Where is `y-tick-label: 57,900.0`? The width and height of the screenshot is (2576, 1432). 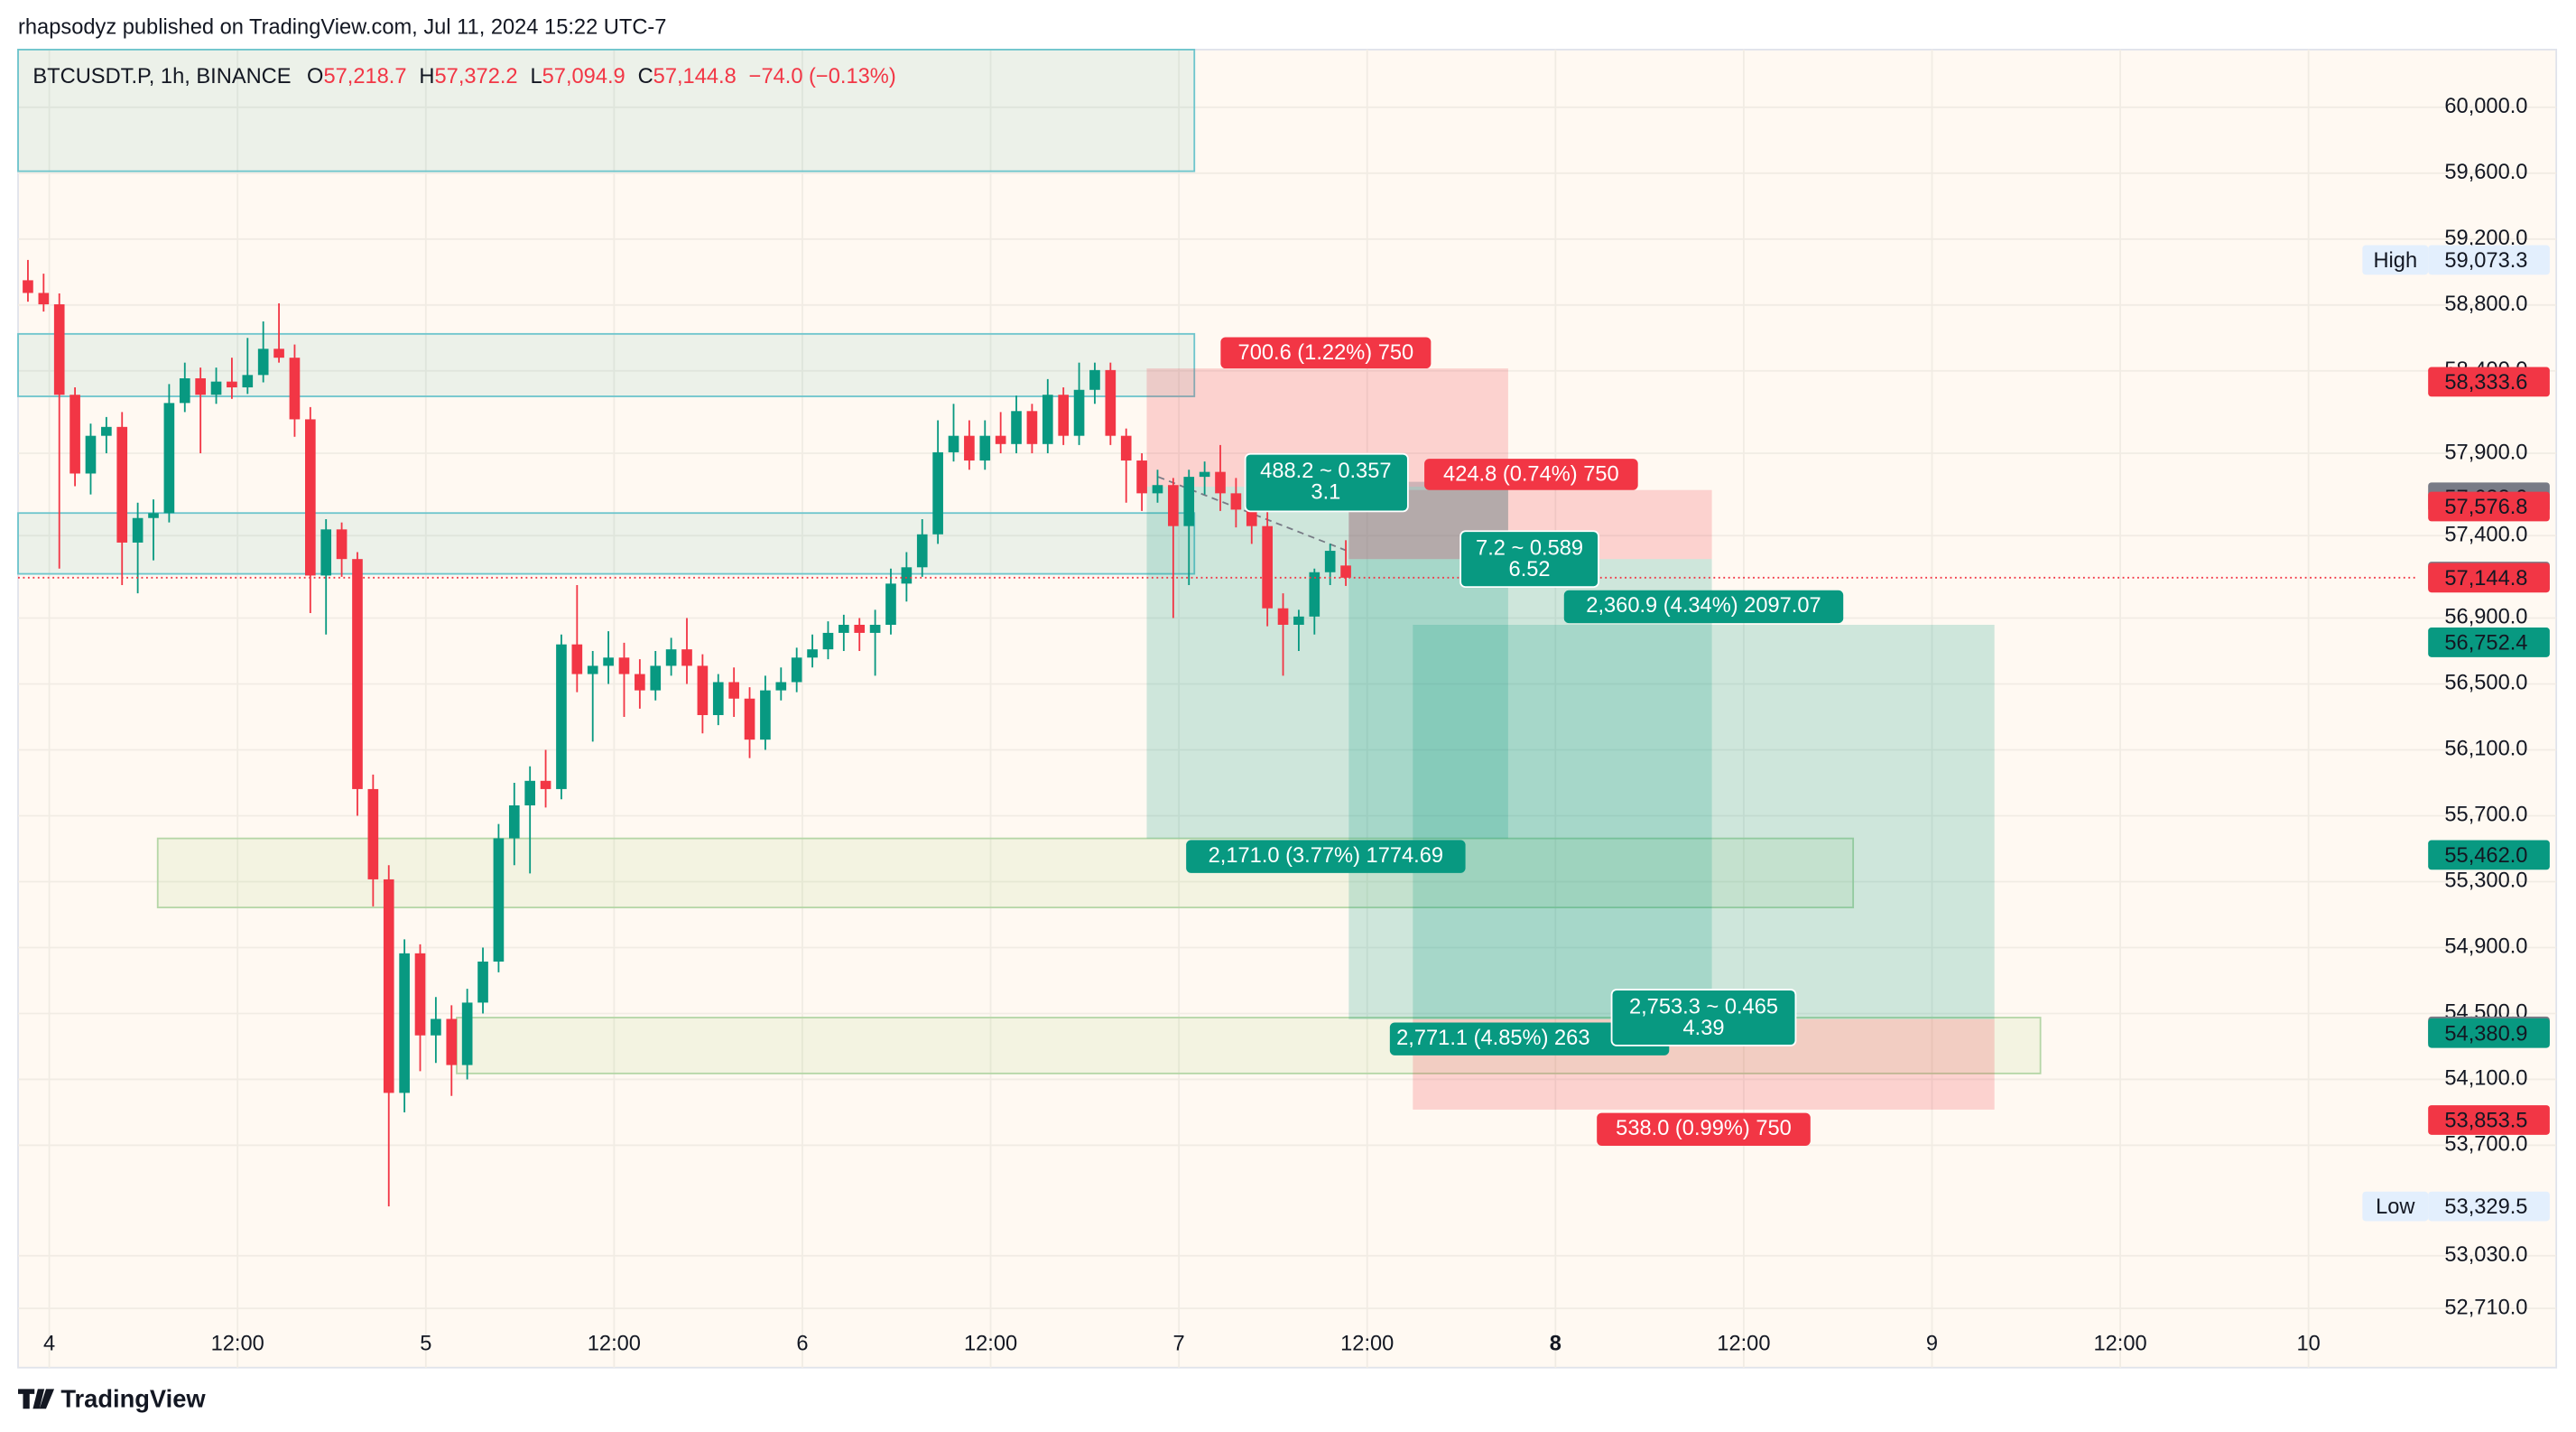 y-tick-label: 57,900.0 is located at coordinates (2485, 453).